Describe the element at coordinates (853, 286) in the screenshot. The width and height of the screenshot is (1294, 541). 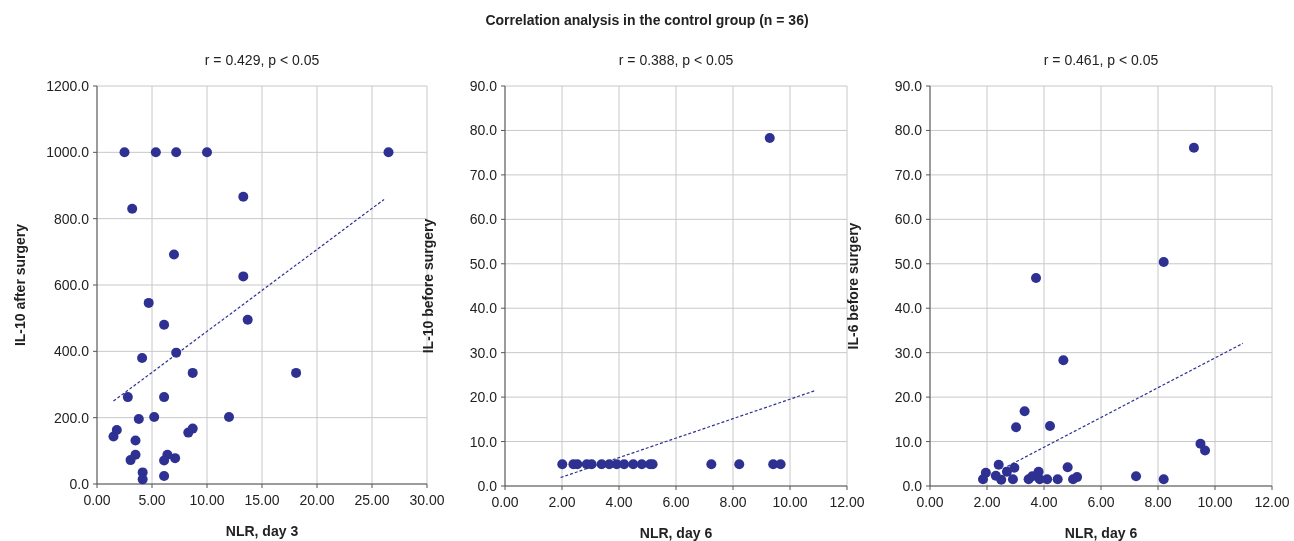
I see `y-axis-title: IL-6 before surgery` at that location.